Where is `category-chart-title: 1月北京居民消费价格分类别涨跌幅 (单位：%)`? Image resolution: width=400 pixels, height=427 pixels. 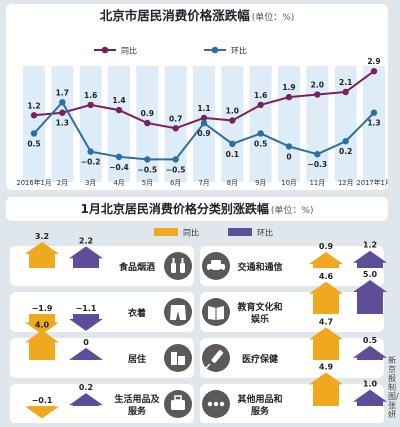
category-chart-title: 1月北京居民消费价格分类别涨跌幅 (单位：%) is located at coordinates (197, 209).